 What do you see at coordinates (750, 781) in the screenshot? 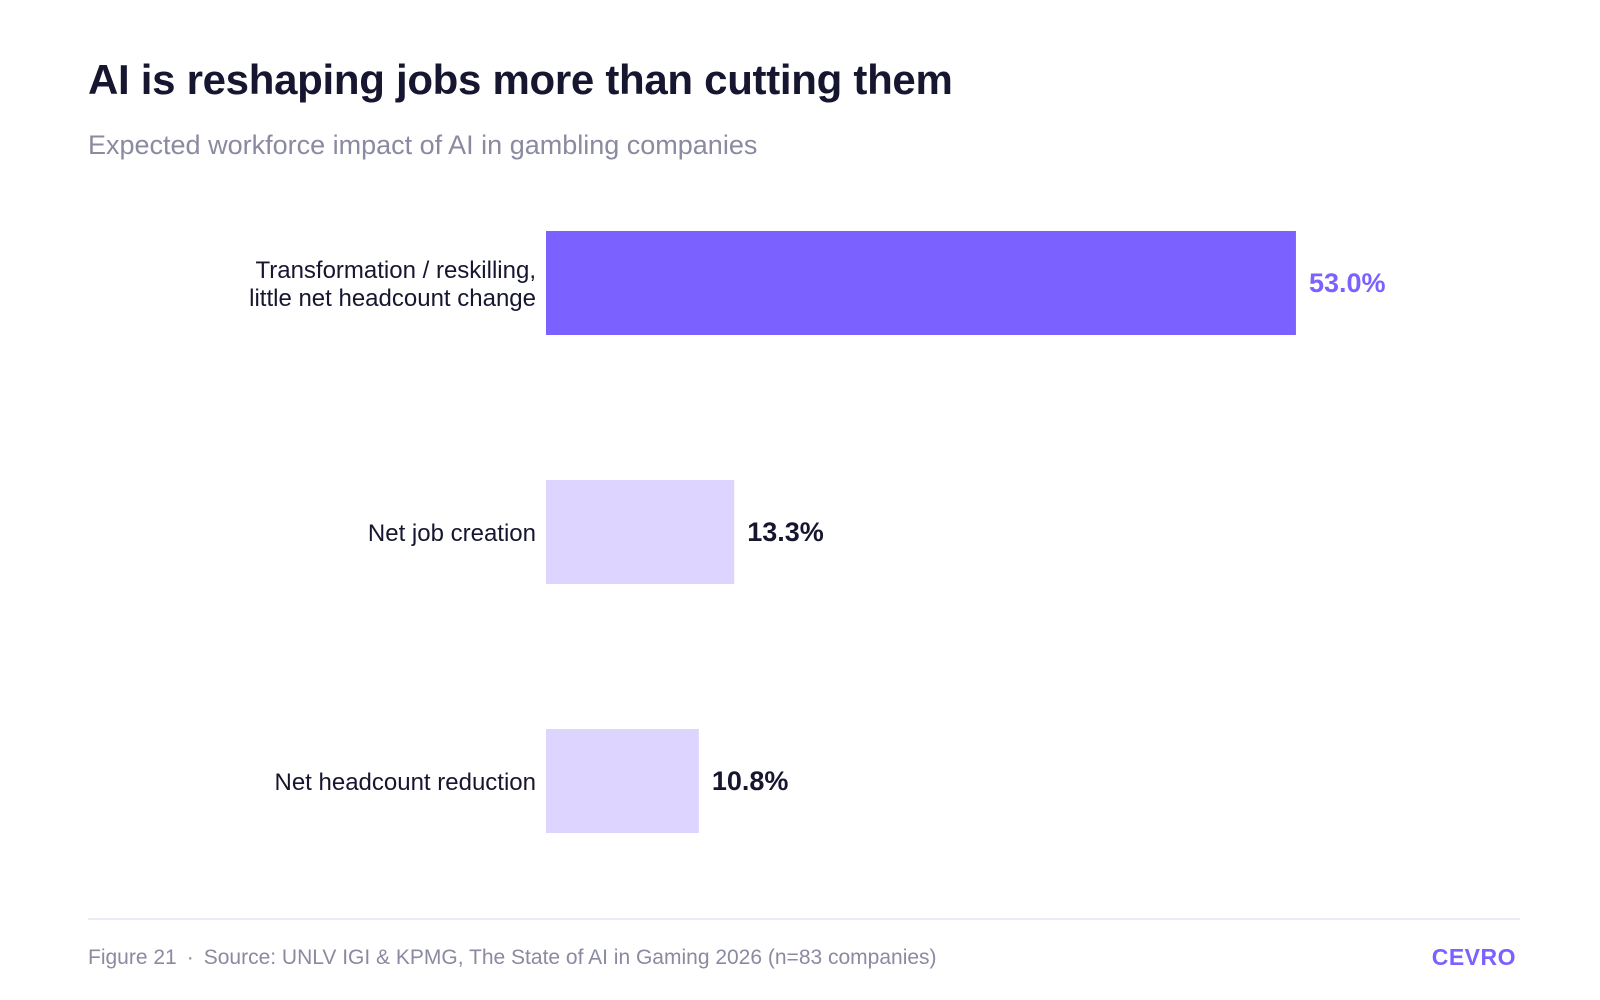
I see `data-label-2: 10.8%` at bounding box center [750, 781].